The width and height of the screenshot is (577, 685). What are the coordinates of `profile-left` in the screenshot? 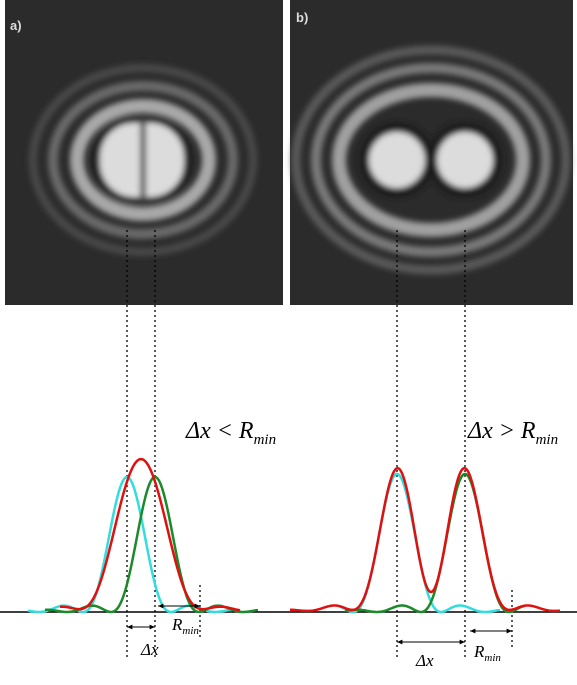 It's located at (133, 544).